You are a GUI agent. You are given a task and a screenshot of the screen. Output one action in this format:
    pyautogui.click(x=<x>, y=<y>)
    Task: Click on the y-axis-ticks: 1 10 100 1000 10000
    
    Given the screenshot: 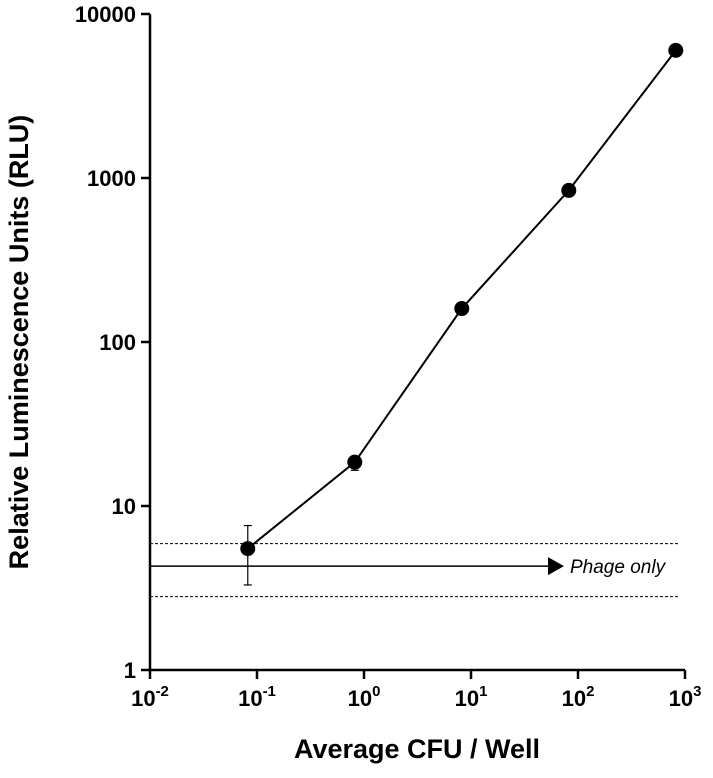 What is the action you would take?
    pyautogui.click(x=112, y=342)
    